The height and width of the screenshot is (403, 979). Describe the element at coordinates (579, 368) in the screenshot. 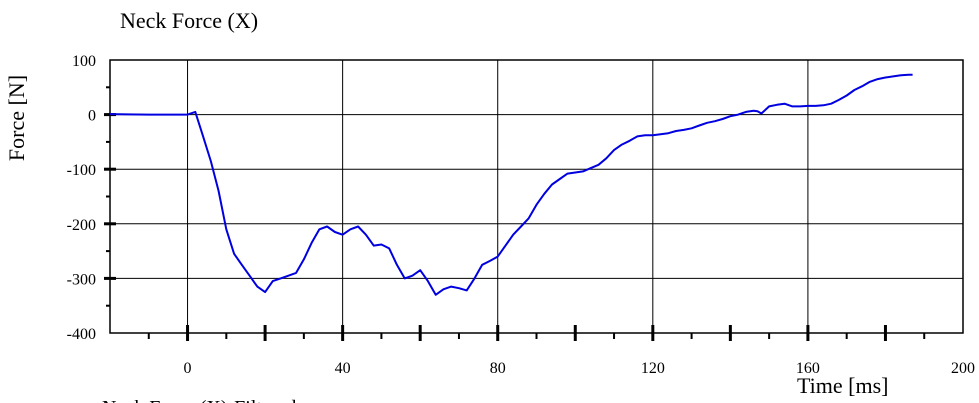

I see `x-tick-labels: 0 40 80 120 160 200` at that location.